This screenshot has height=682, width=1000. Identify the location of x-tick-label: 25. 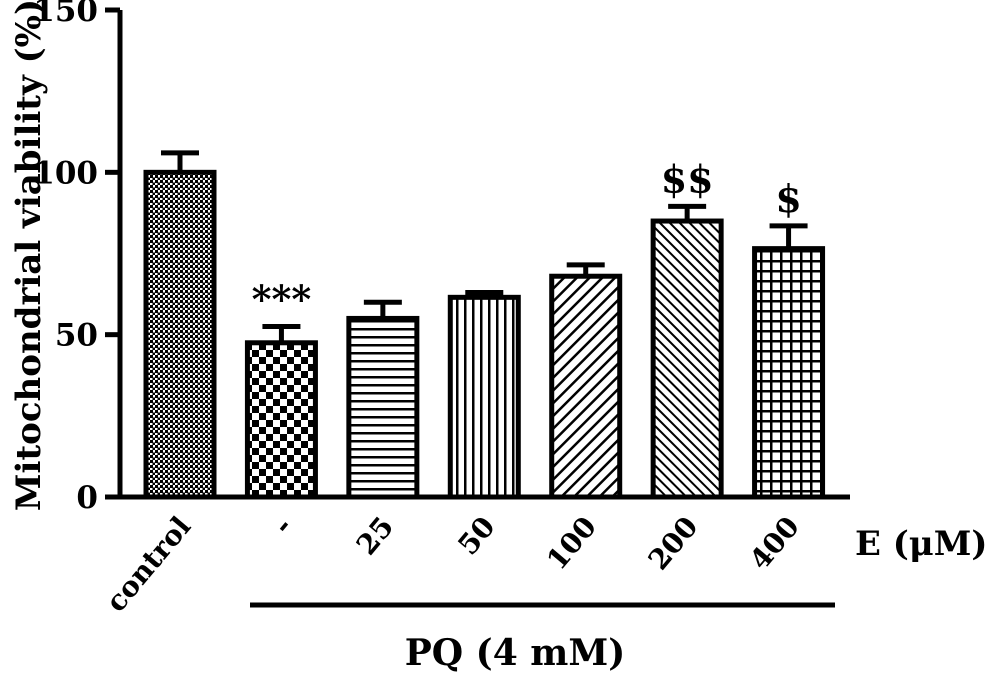
(375, 535).